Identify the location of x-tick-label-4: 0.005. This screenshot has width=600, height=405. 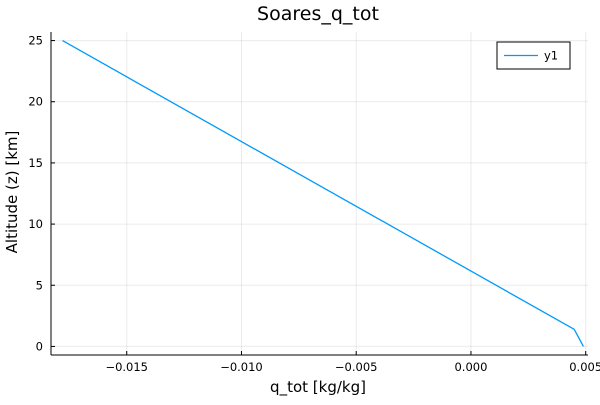
(584, 367).